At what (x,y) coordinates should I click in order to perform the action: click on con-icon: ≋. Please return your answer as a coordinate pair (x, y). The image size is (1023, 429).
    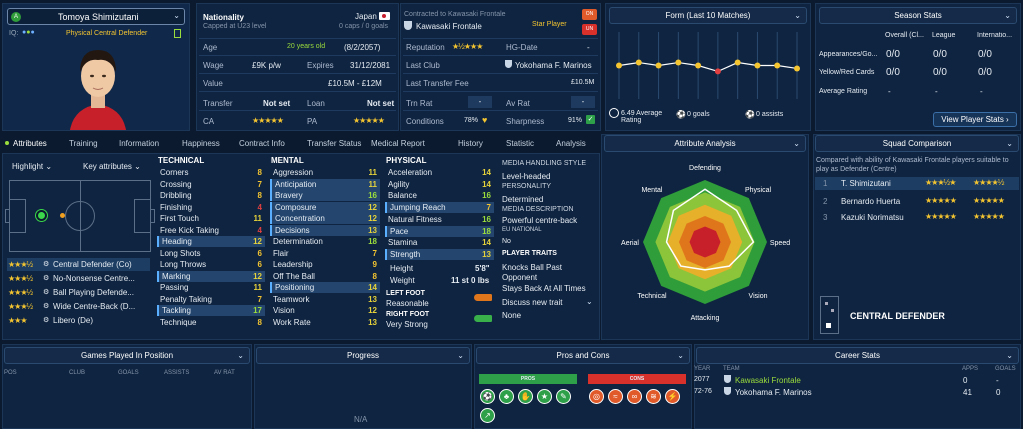
    Looking at the image, I should click on (653, 396).